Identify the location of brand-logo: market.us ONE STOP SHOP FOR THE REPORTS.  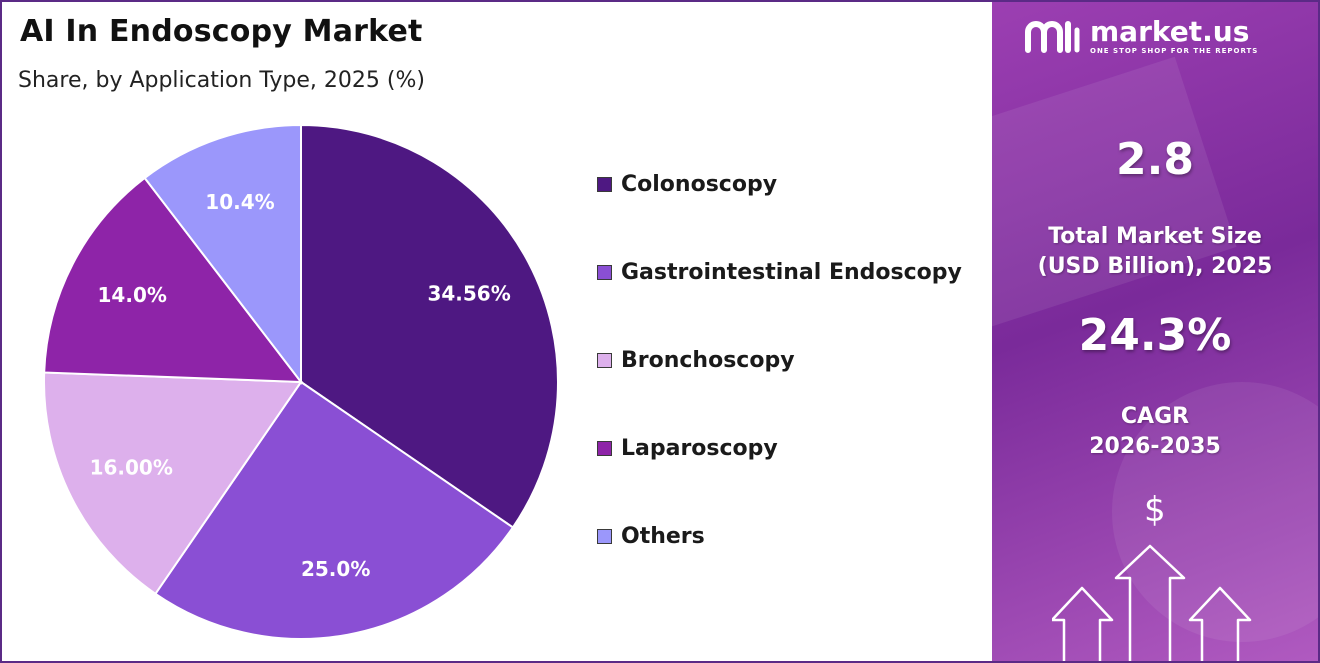
(1140, 36).